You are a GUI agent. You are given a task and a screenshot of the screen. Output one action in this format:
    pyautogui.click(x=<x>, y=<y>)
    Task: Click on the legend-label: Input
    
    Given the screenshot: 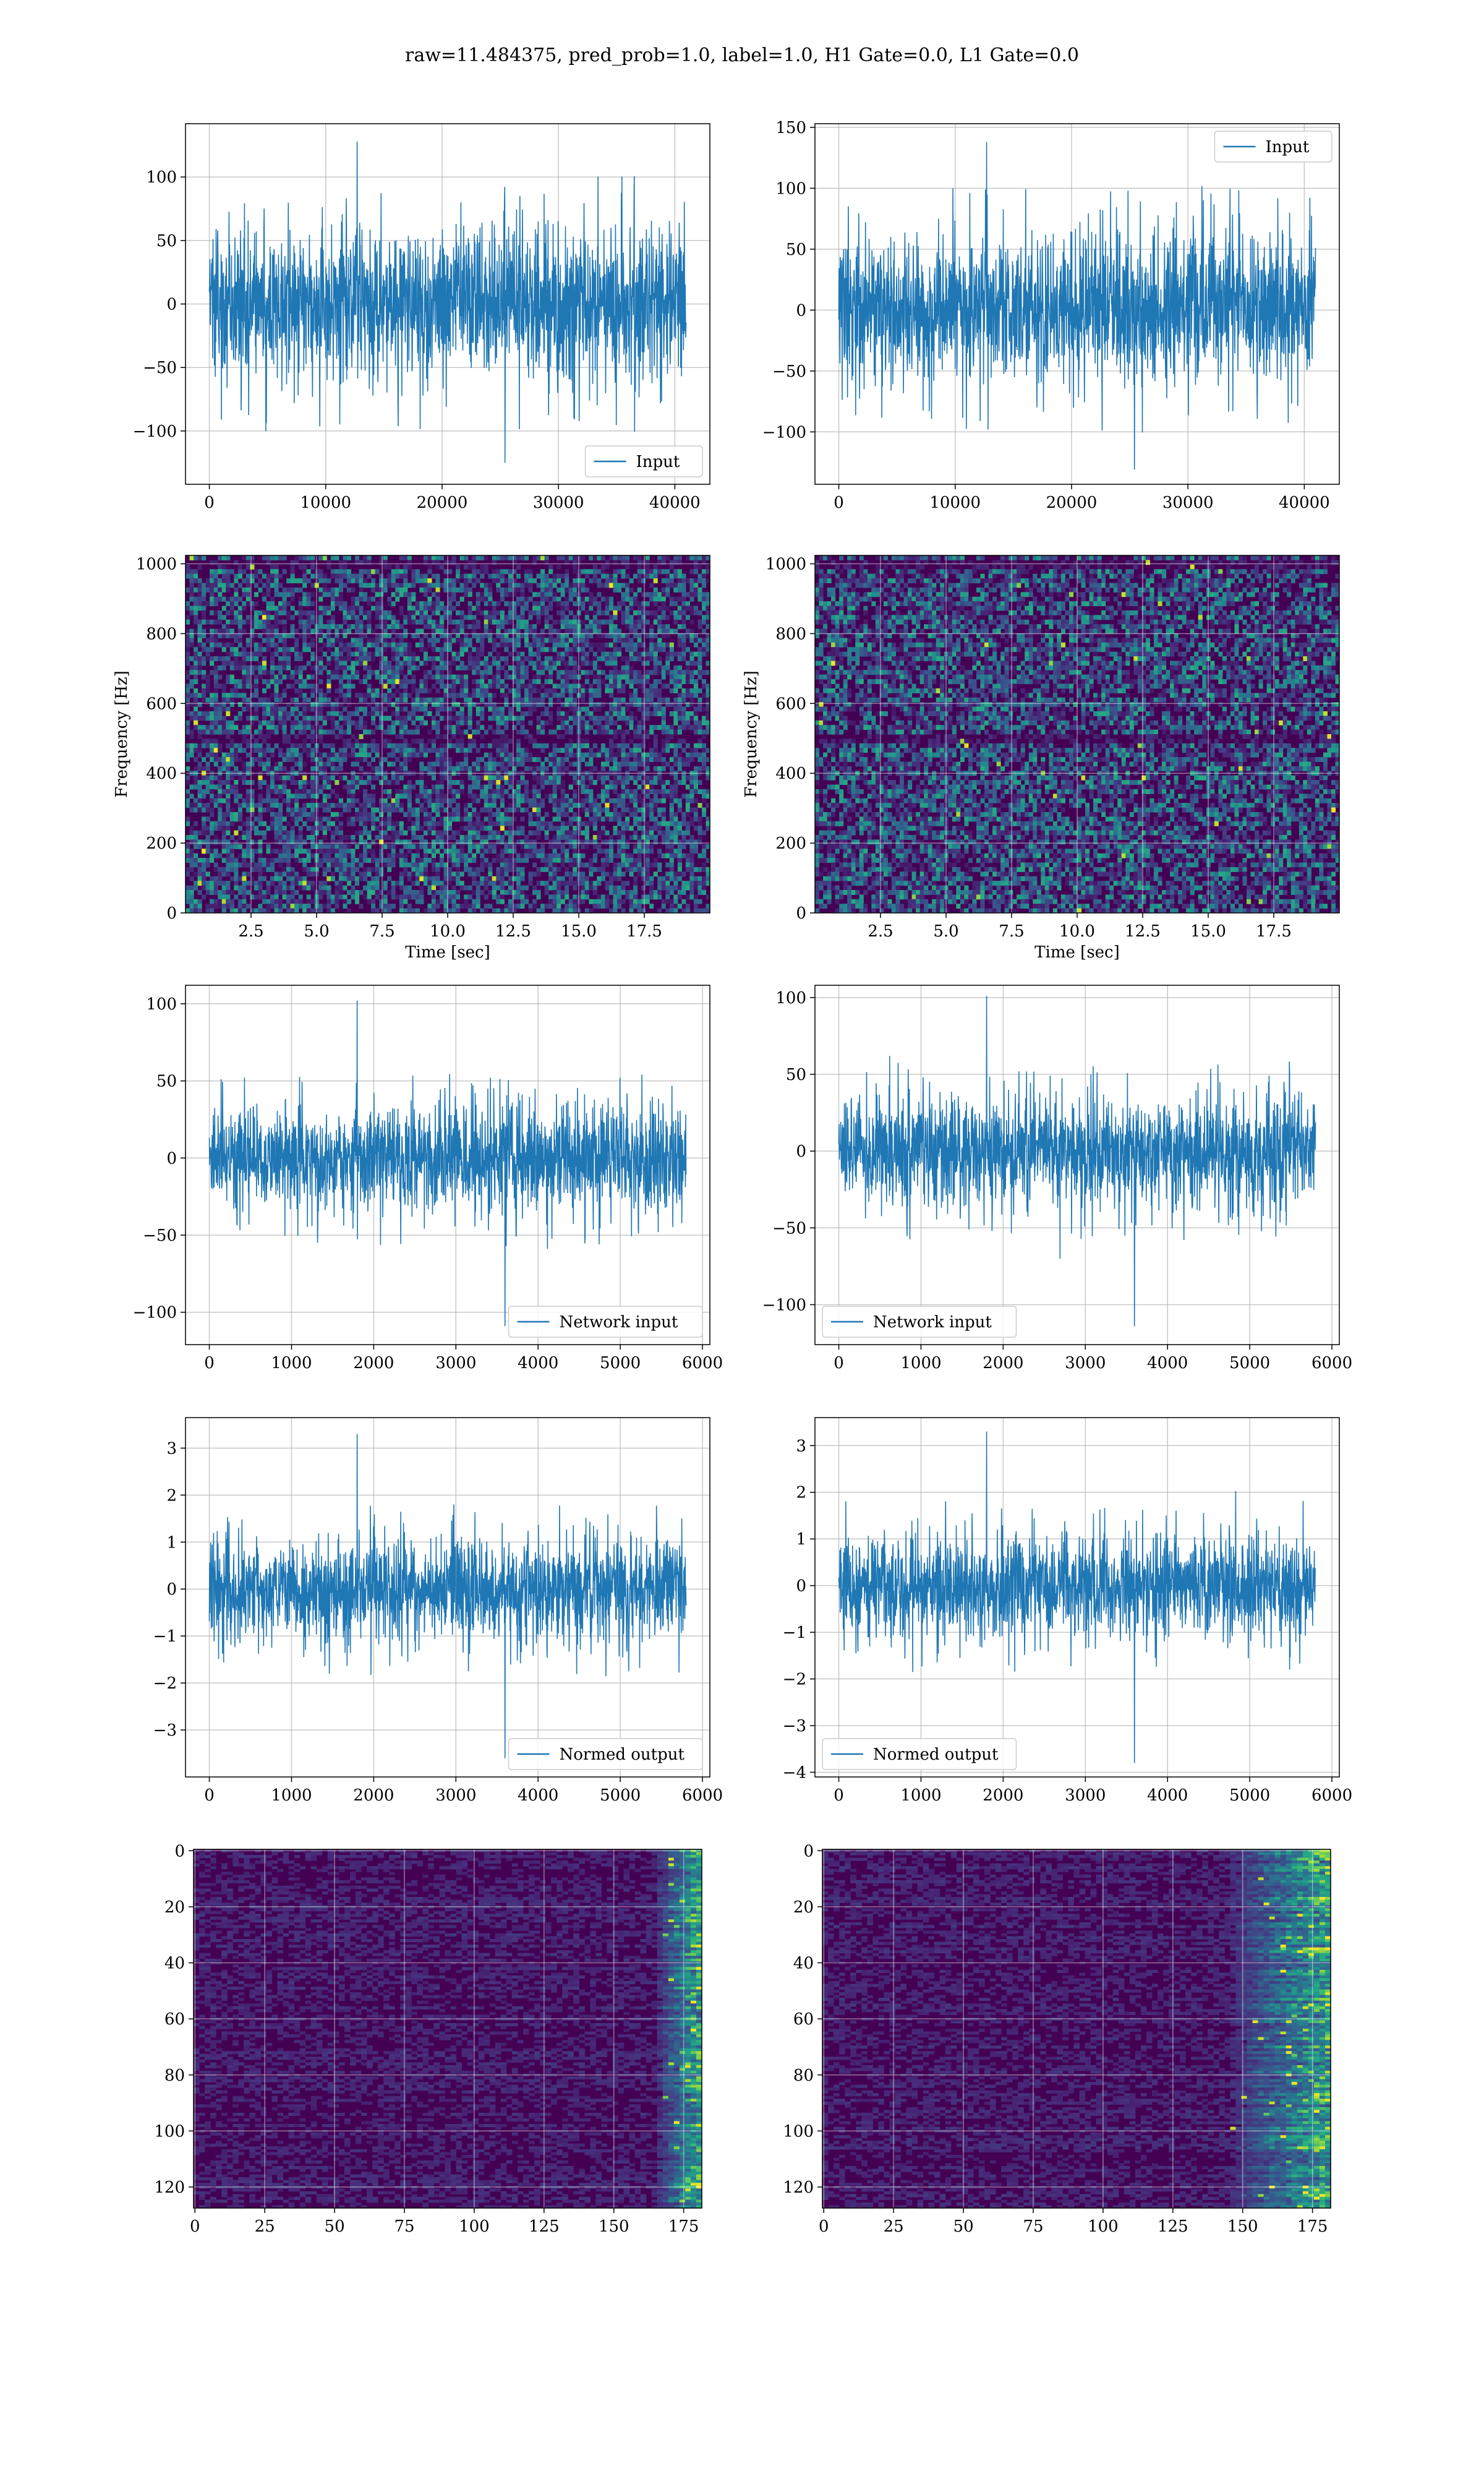 What is the action you would take?
    pyautogui.click(x=1288, y=147)
    